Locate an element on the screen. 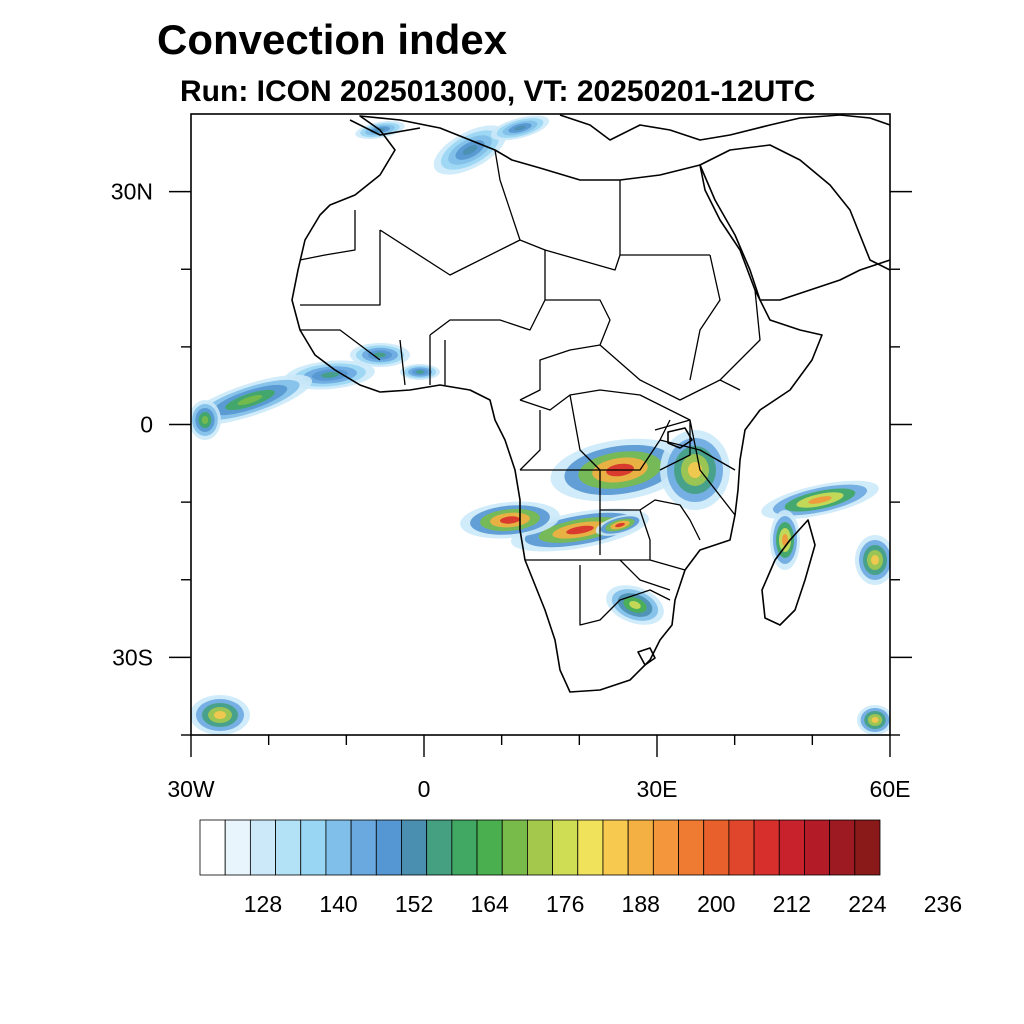 The height and width of the screenshot is (1024, 1024). lon-tick-label: 0 is located at coordinates (424, 789).